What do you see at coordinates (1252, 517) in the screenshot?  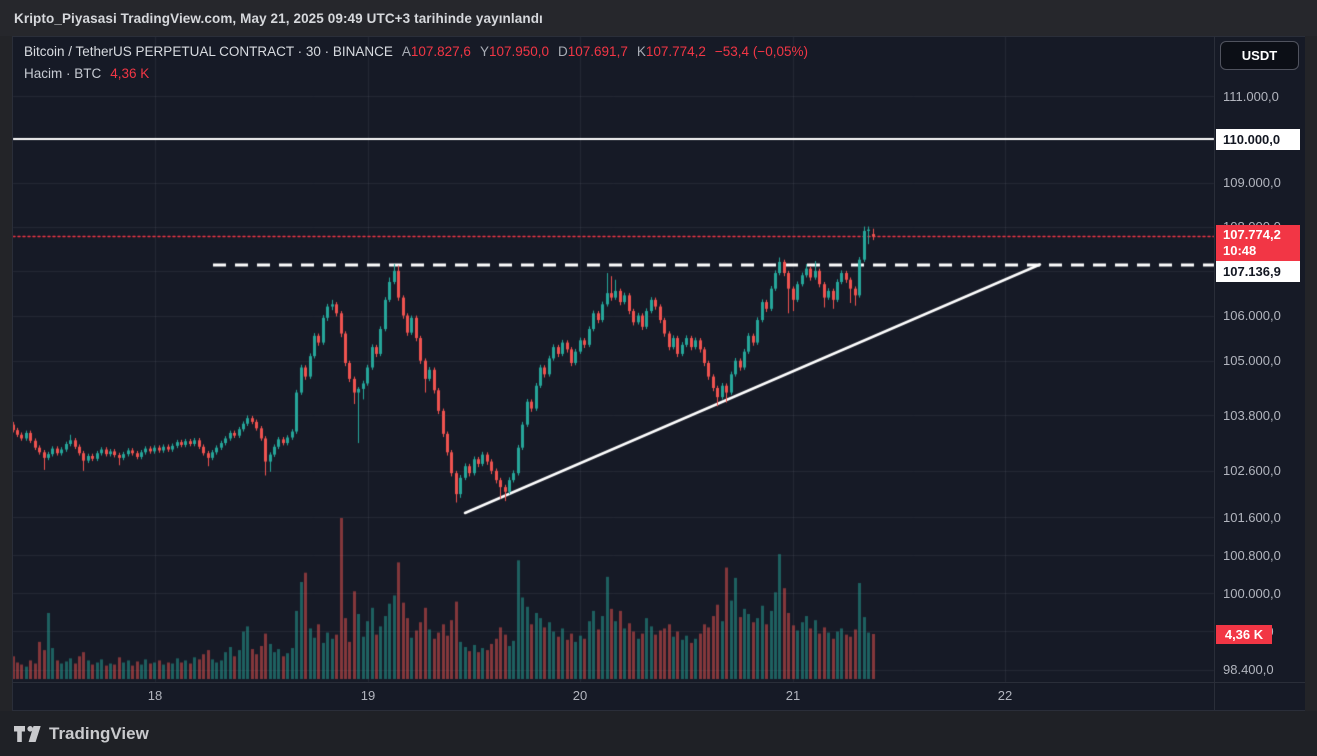 I see `price-tick-label: 101.600,0` at bounding box center [1252, 517].